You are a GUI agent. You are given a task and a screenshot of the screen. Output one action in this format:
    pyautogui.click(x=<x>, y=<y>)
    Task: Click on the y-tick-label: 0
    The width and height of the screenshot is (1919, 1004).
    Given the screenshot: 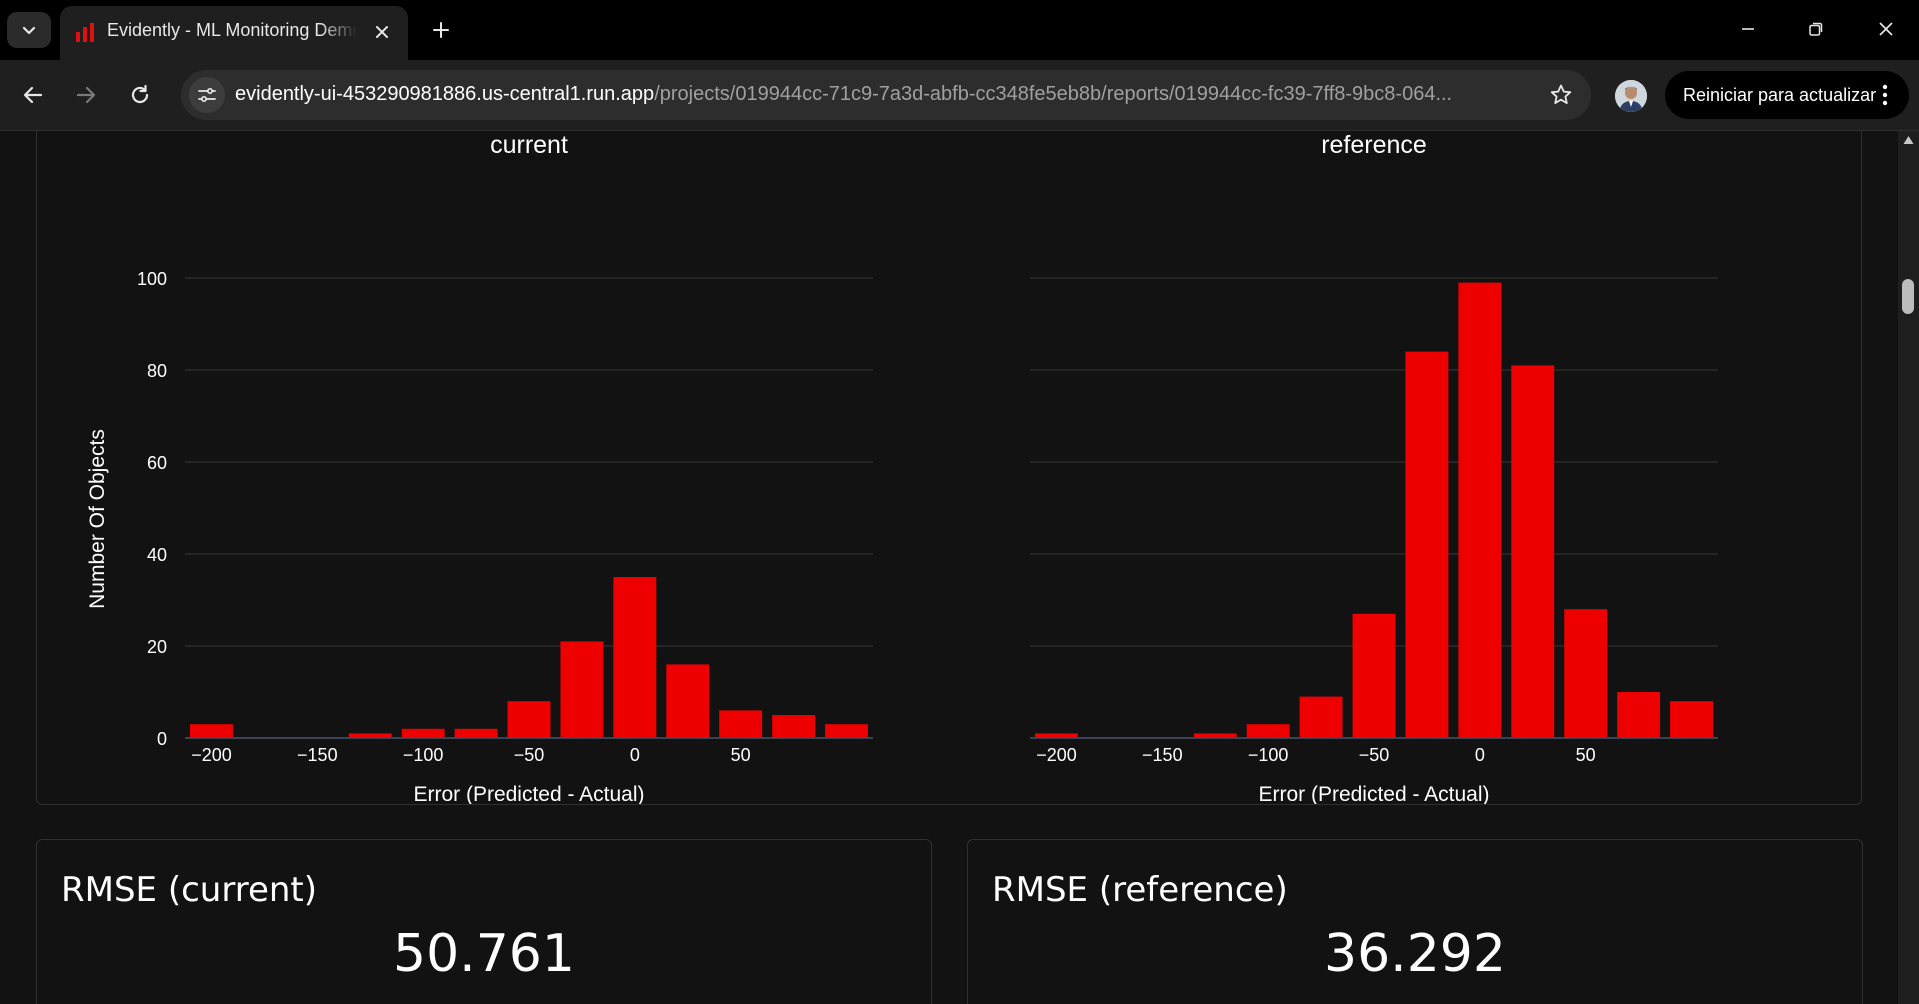 What is the action you would take?
    pyautogui.click(x=162, y=739)
    